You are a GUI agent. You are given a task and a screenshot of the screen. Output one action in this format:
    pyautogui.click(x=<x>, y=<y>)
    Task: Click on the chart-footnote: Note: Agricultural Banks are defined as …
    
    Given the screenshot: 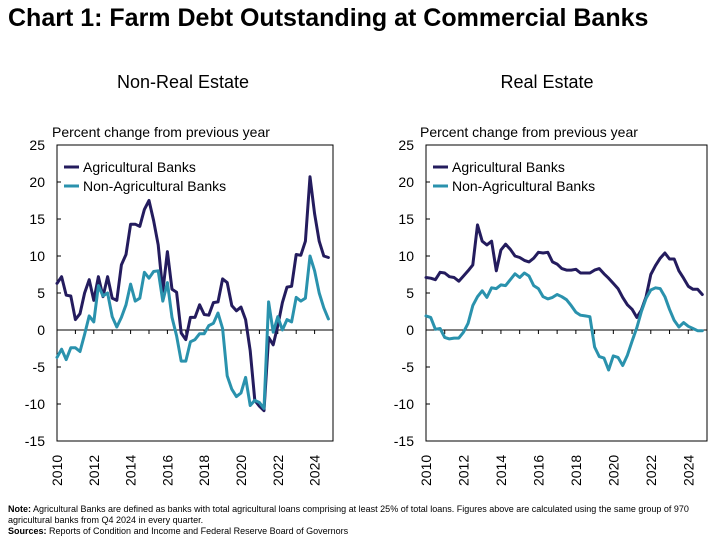 What is the action you would take?
    pyautogui.click(x=364, y=520)
    